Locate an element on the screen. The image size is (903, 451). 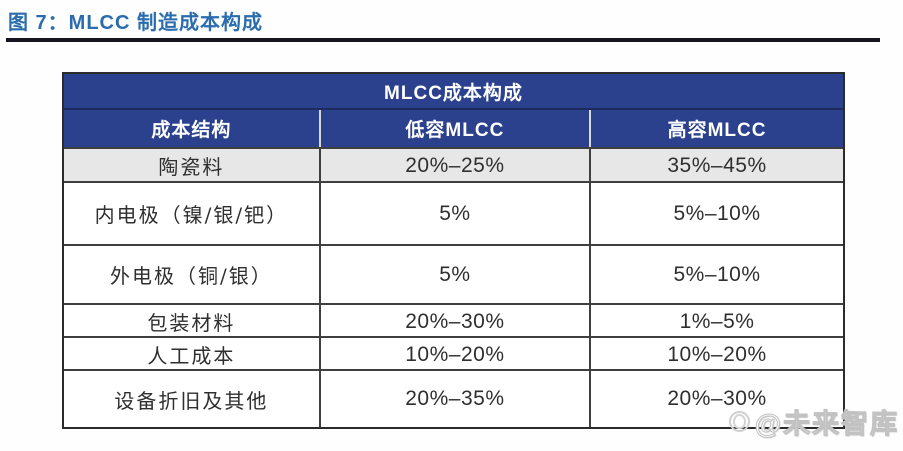
column-header-cost-structure: 成本结构 is located at coordinates (191, 130).